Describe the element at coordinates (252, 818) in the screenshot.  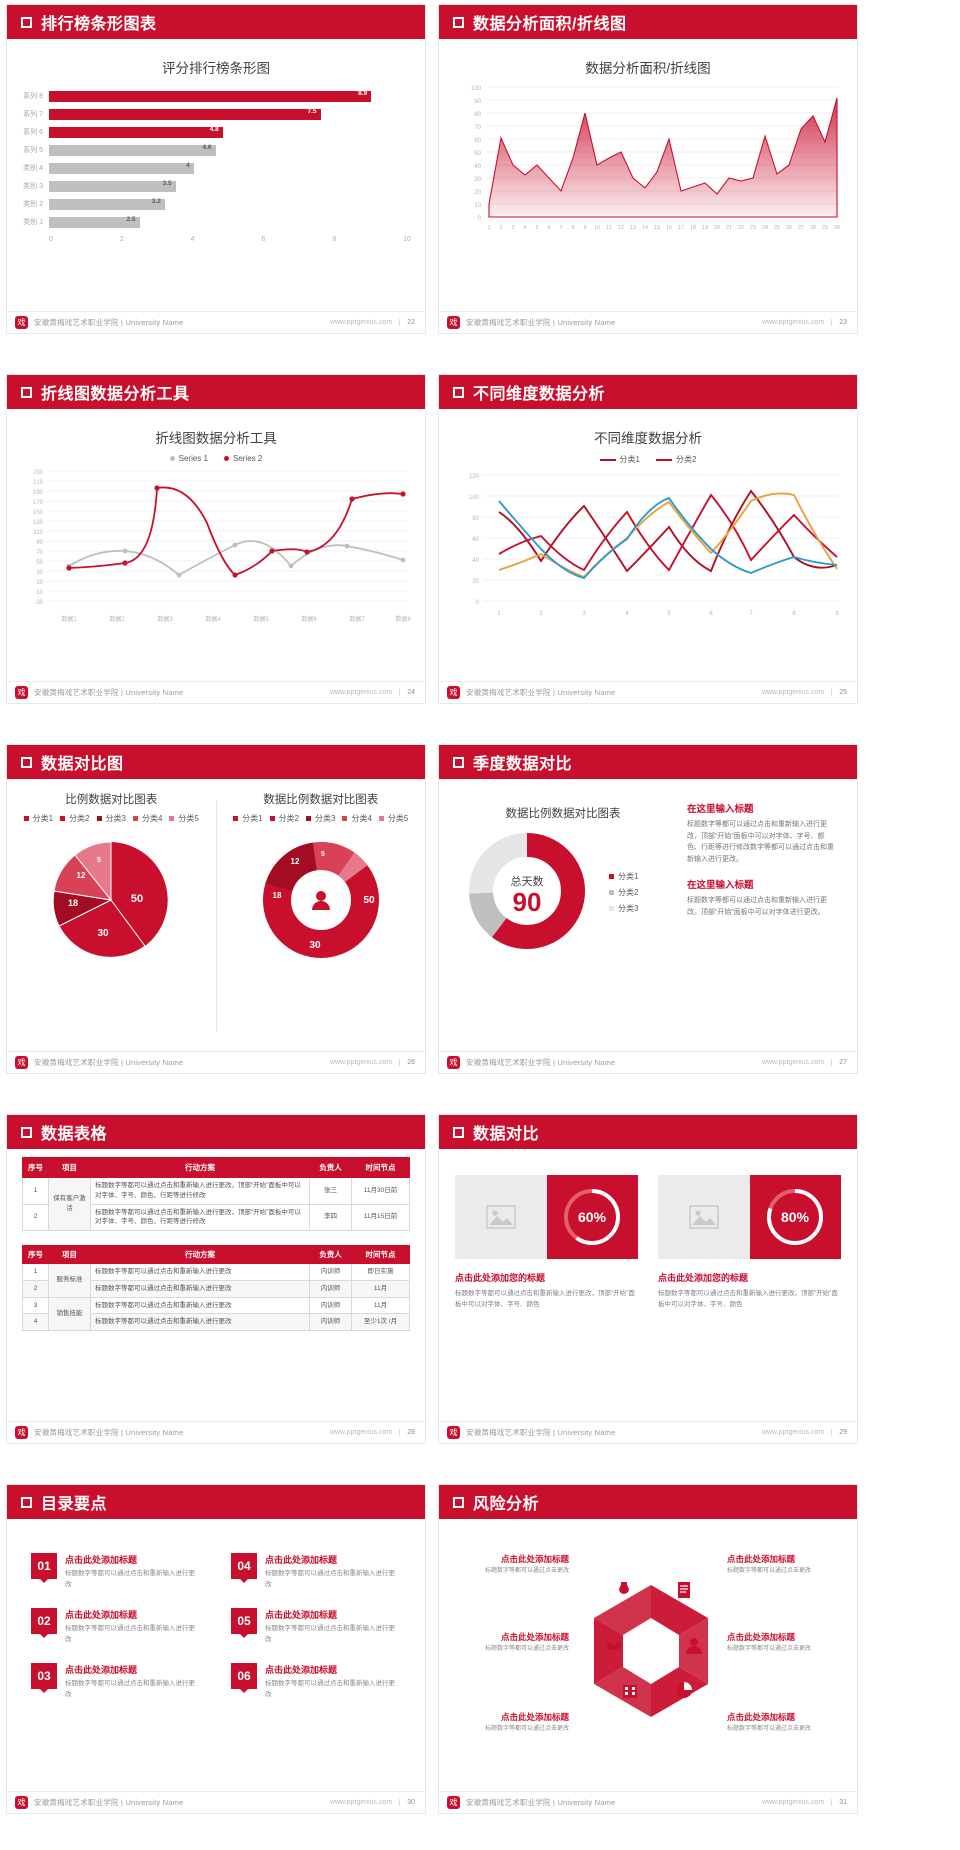
I see `legend-label: 分类1` at that location.